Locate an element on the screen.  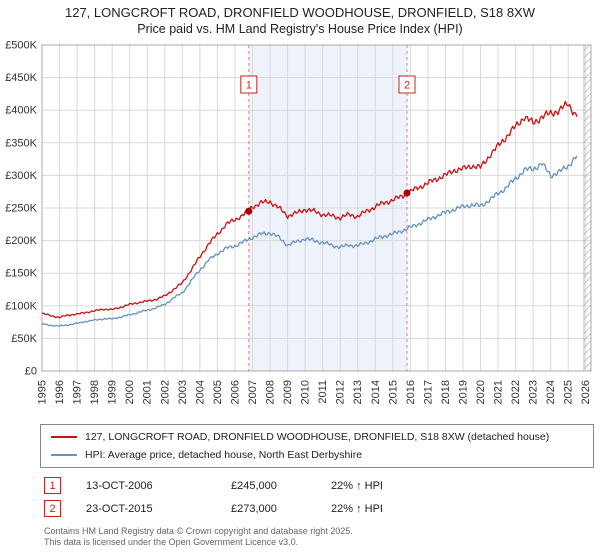
legend-swatch-blue is located at coordinates (64, 455).